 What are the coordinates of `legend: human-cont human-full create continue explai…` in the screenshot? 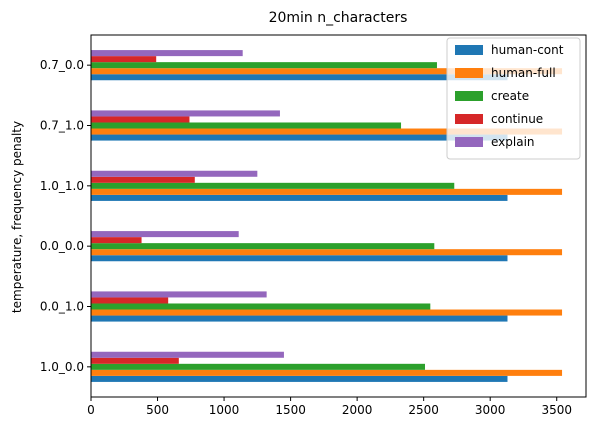 It's located at (513, 98).